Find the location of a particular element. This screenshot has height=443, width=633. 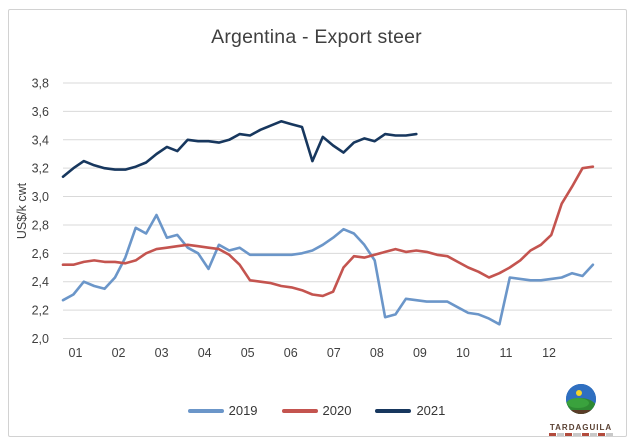

legend-label-2021: 2021 is located at coordinates (431, 410).